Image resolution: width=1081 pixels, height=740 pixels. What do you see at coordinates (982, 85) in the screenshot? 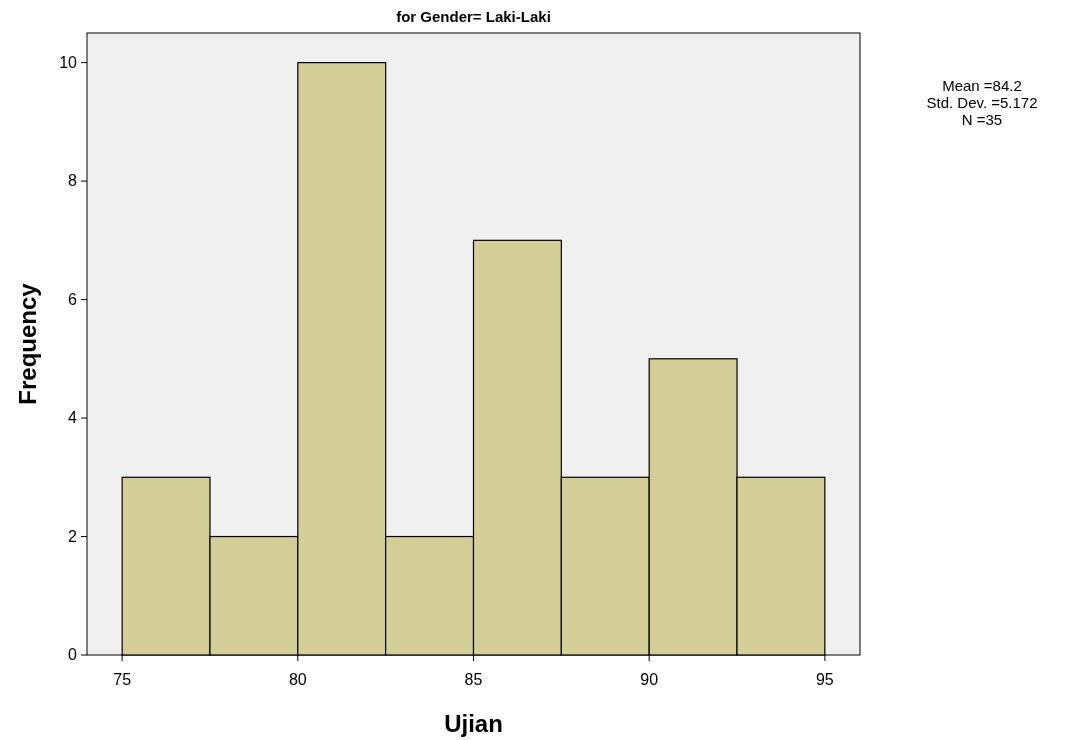
I see `text: Mean =84.2` at bounding box center [982, 85].